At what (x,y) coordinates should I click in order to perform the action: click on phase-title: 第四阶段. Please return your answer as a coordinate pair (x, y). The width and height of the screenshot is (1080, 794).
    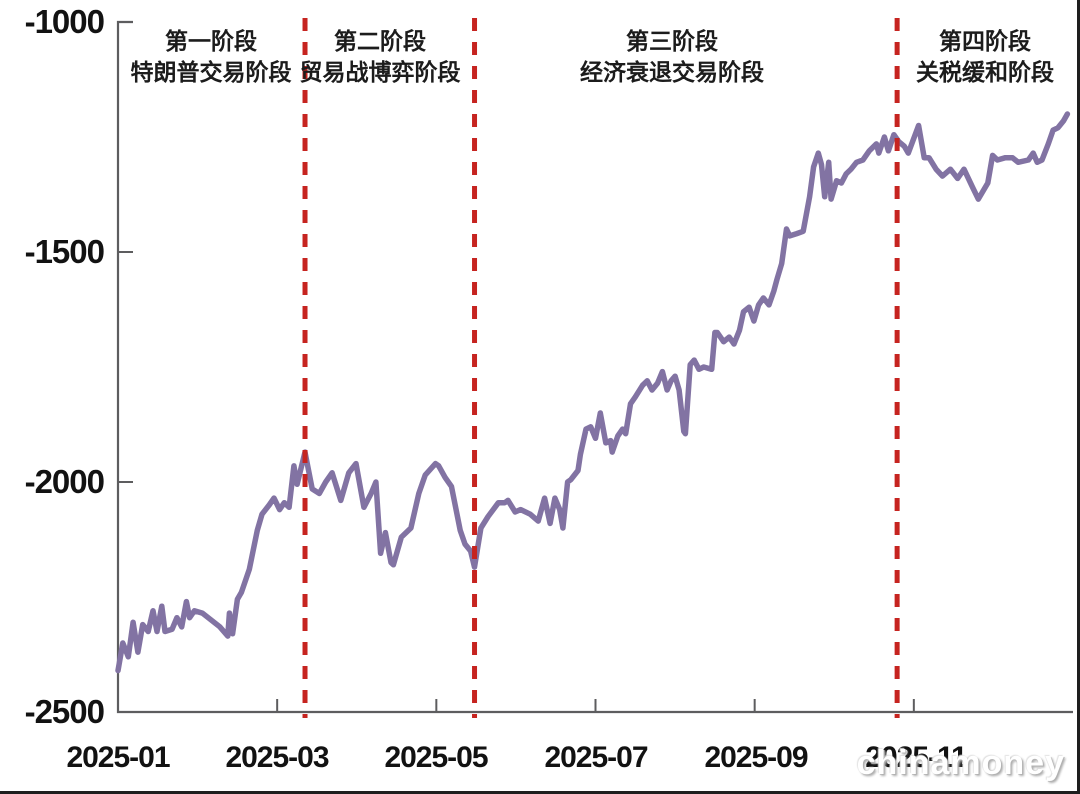
    Looking at the image, I should click on (985, 41).